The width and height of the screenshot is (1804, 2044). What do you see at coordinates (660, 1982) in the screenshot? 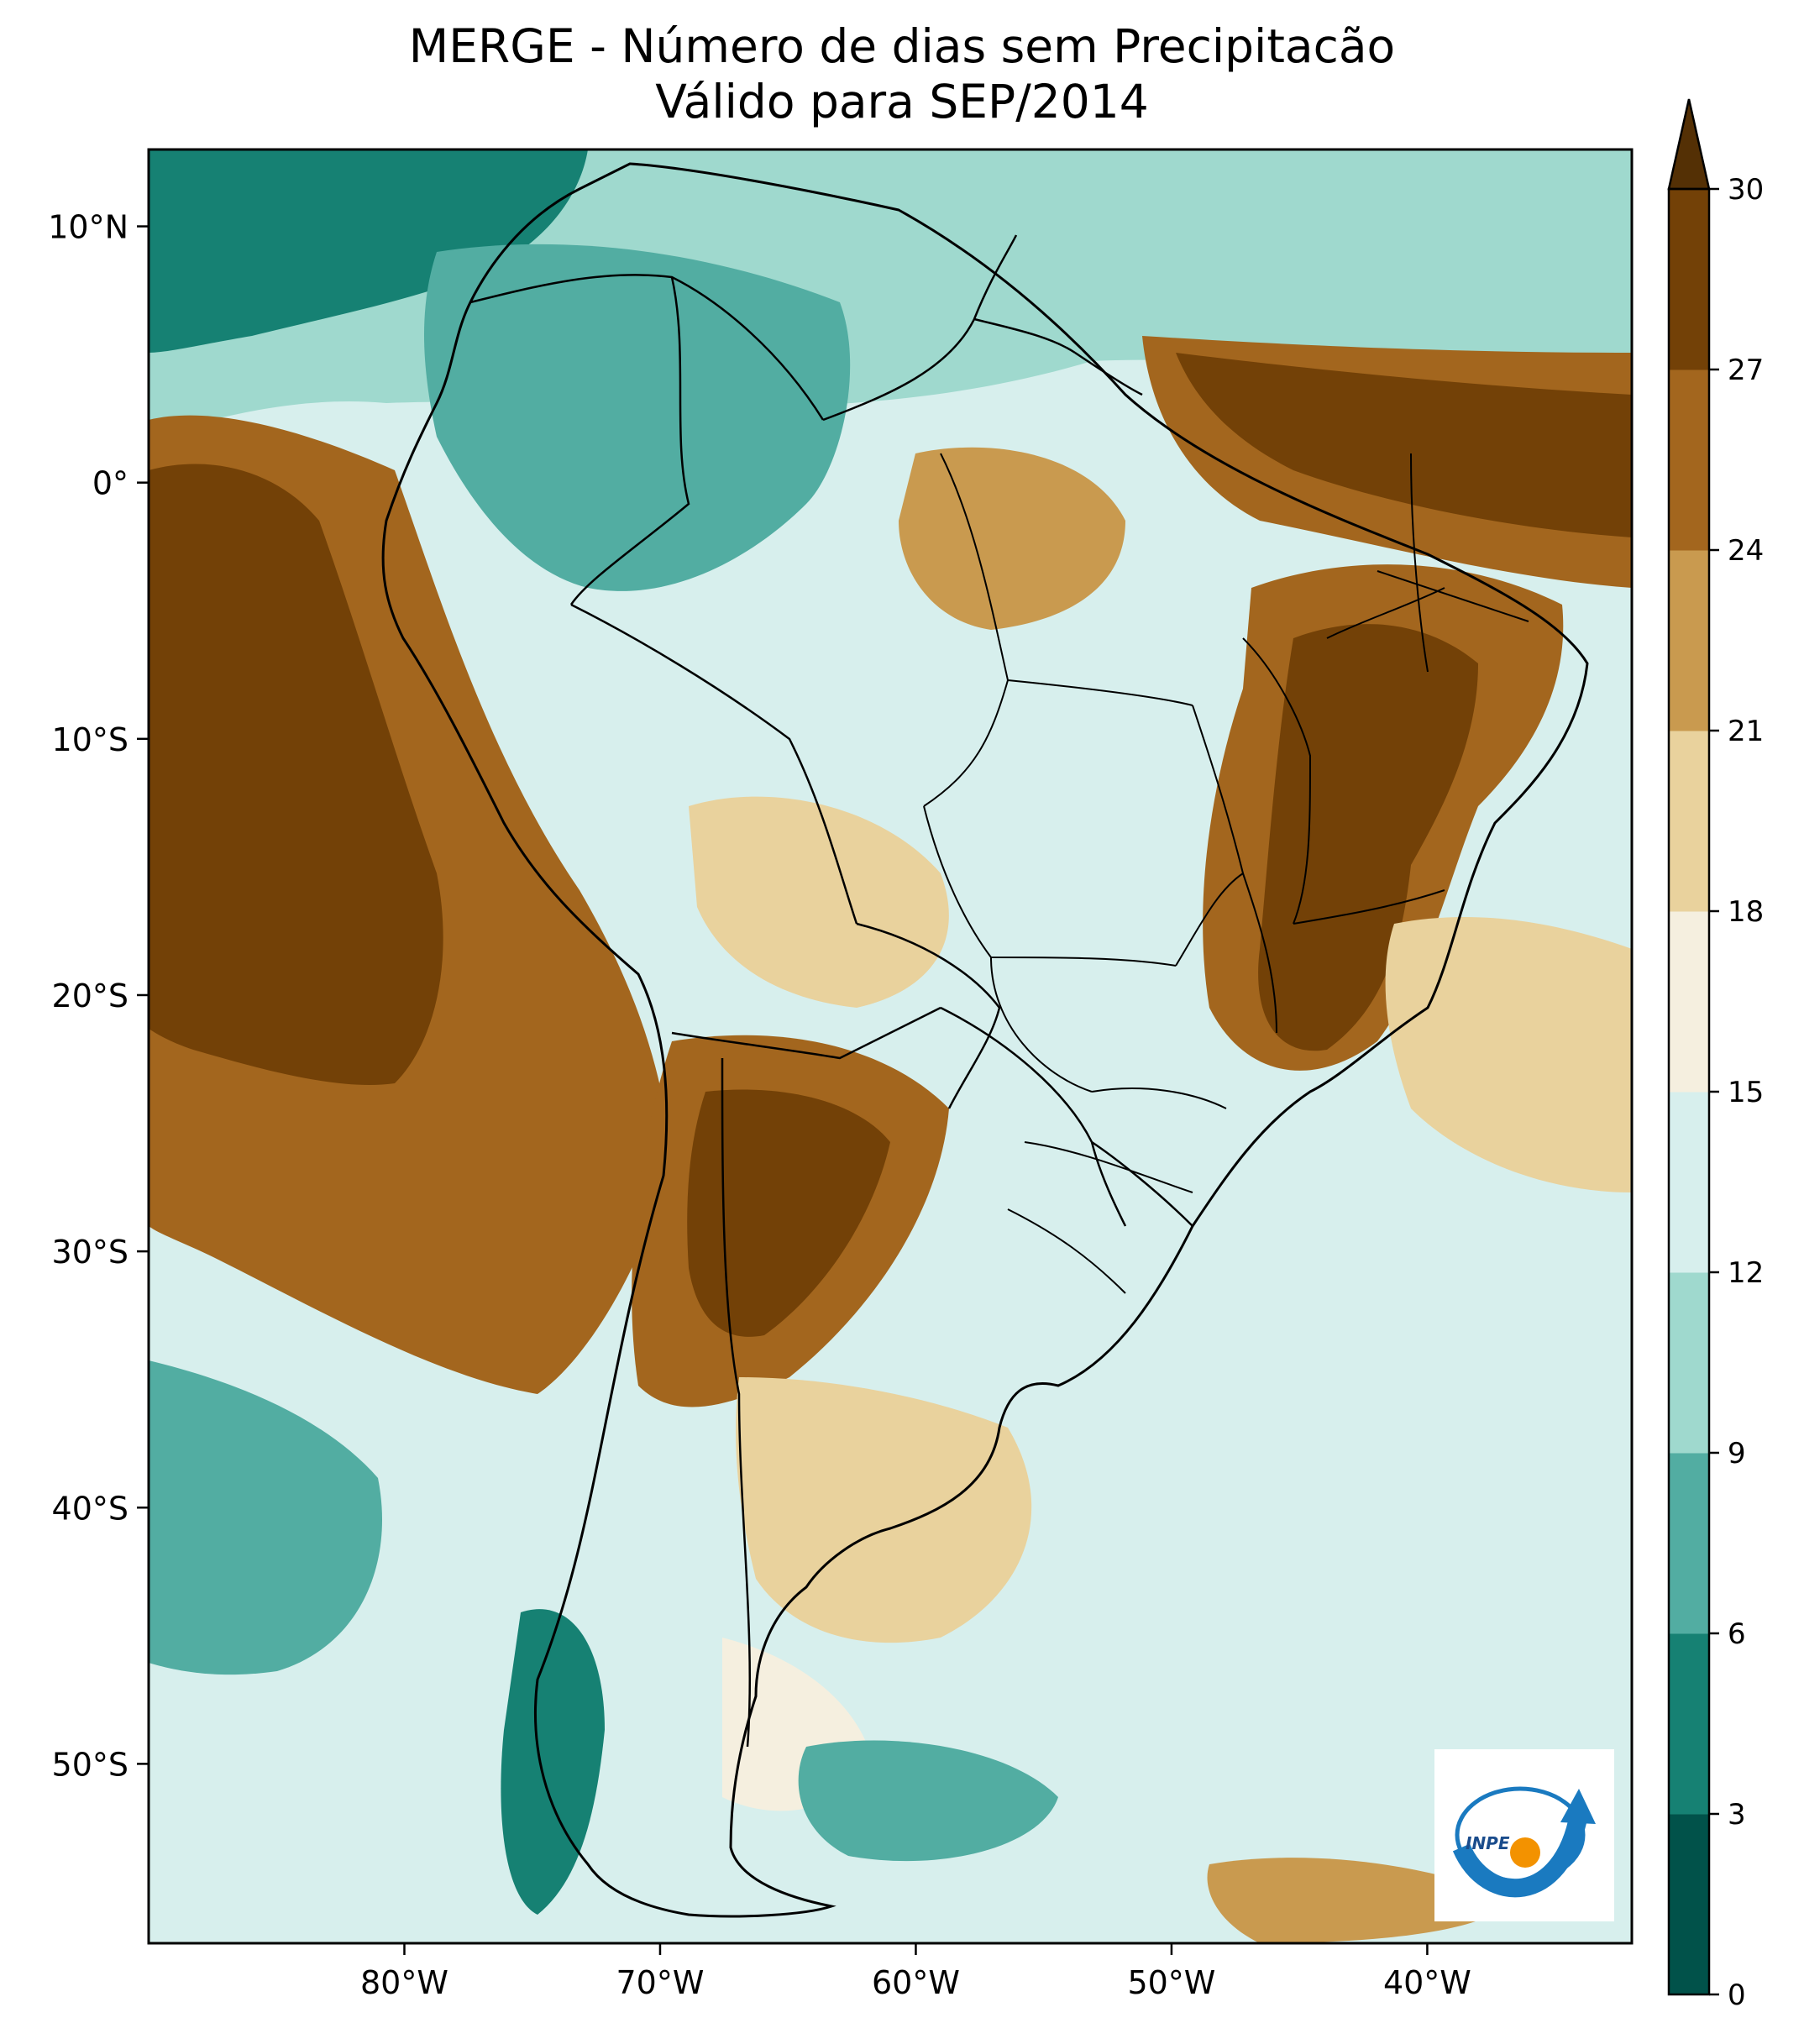
I see `lon-tick-label: 70°W` at bounding box center [660, 1982].